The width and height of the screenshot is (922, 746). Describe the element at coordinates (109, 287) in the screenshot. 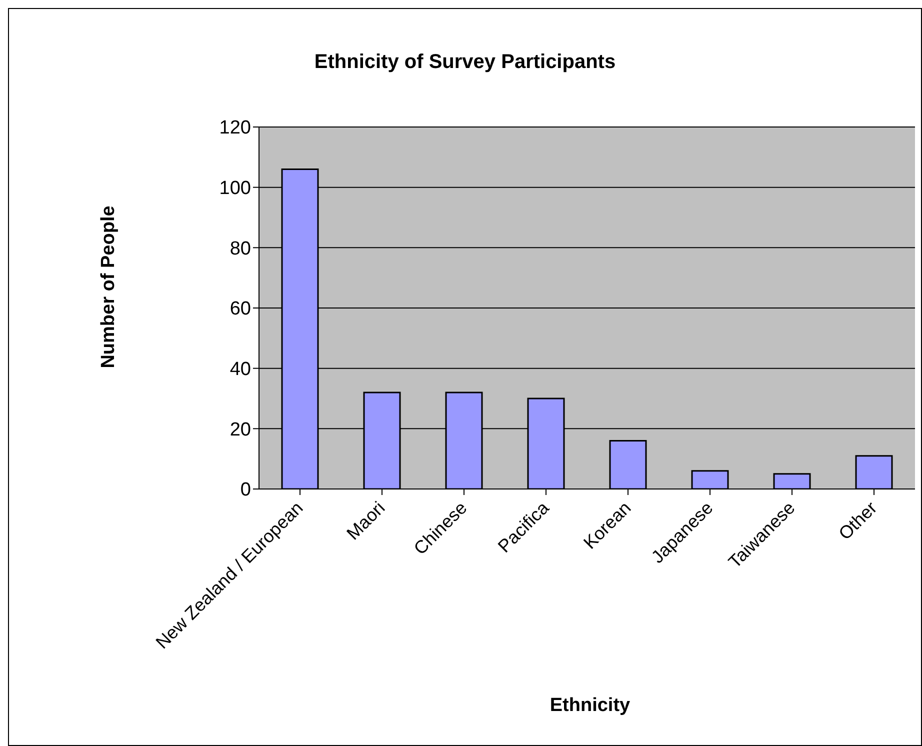

I see `y-axis-title: Number of People` at that location.